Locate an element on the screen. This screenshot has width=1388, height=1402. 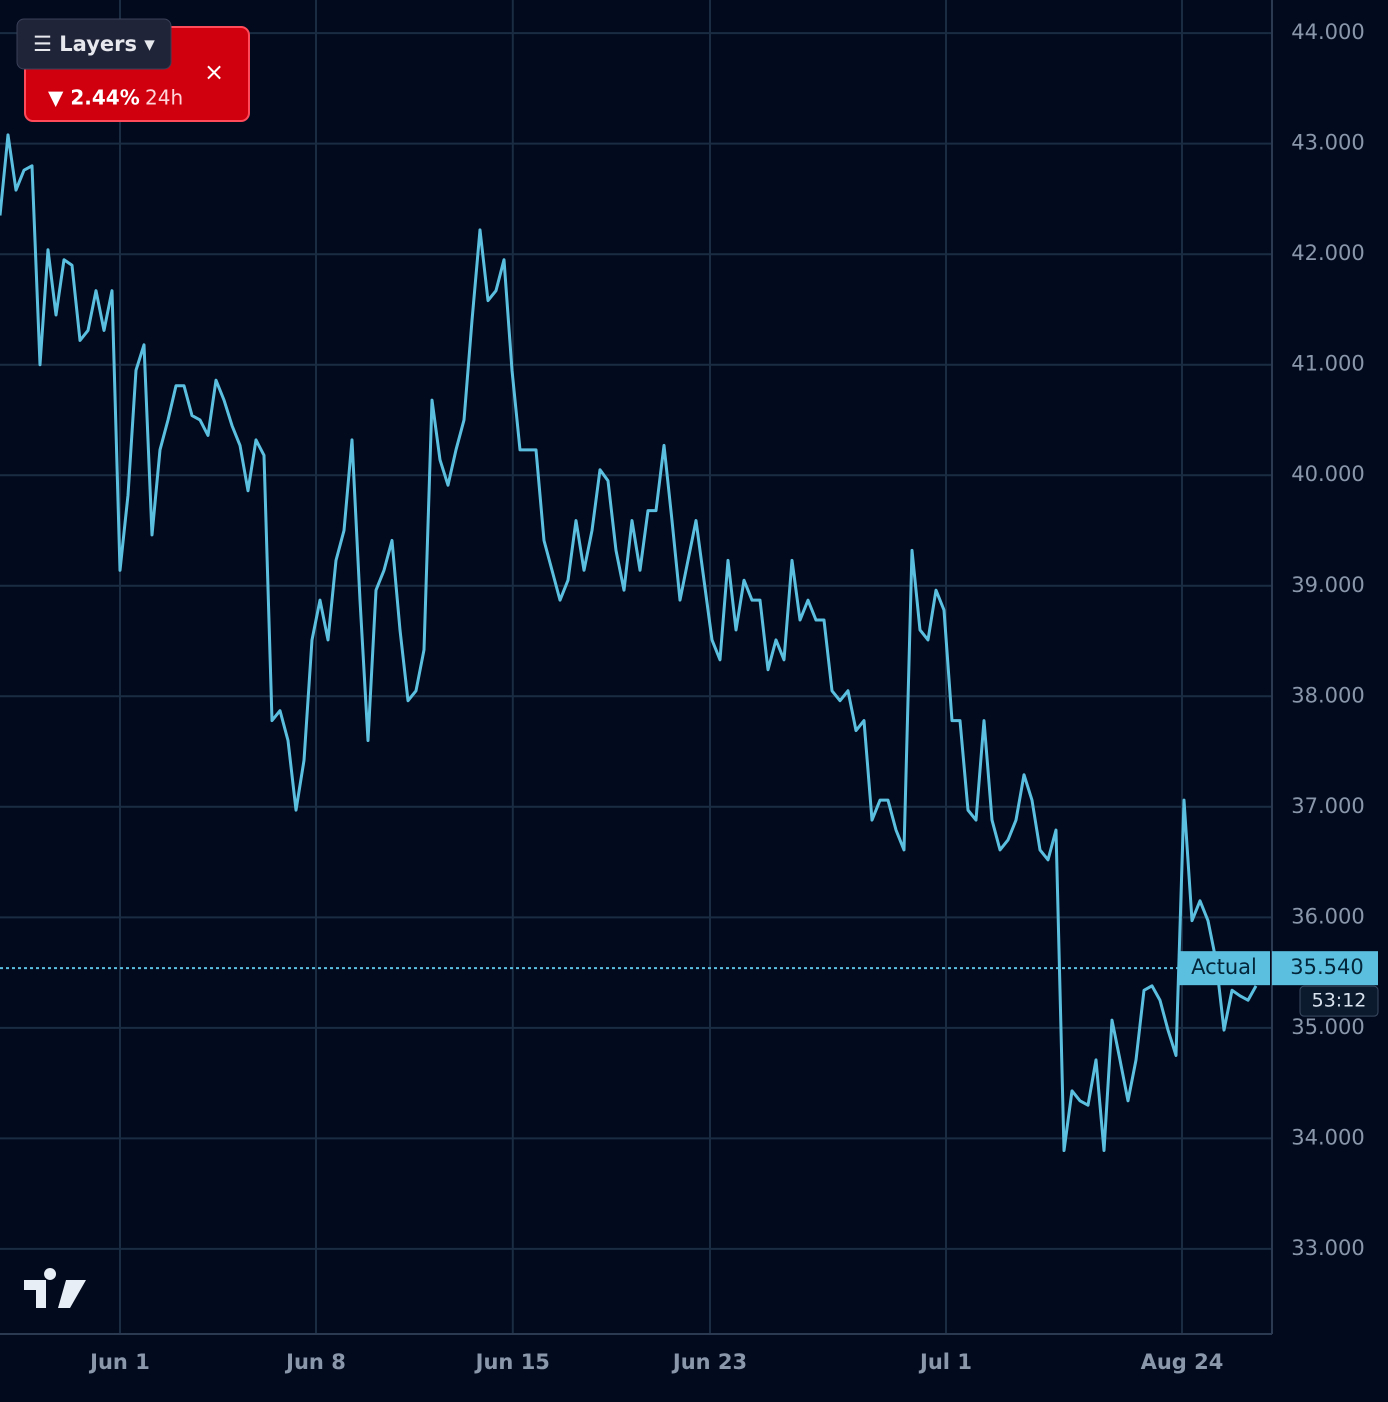
countdown-box is located at coordinates (1339, 1001).